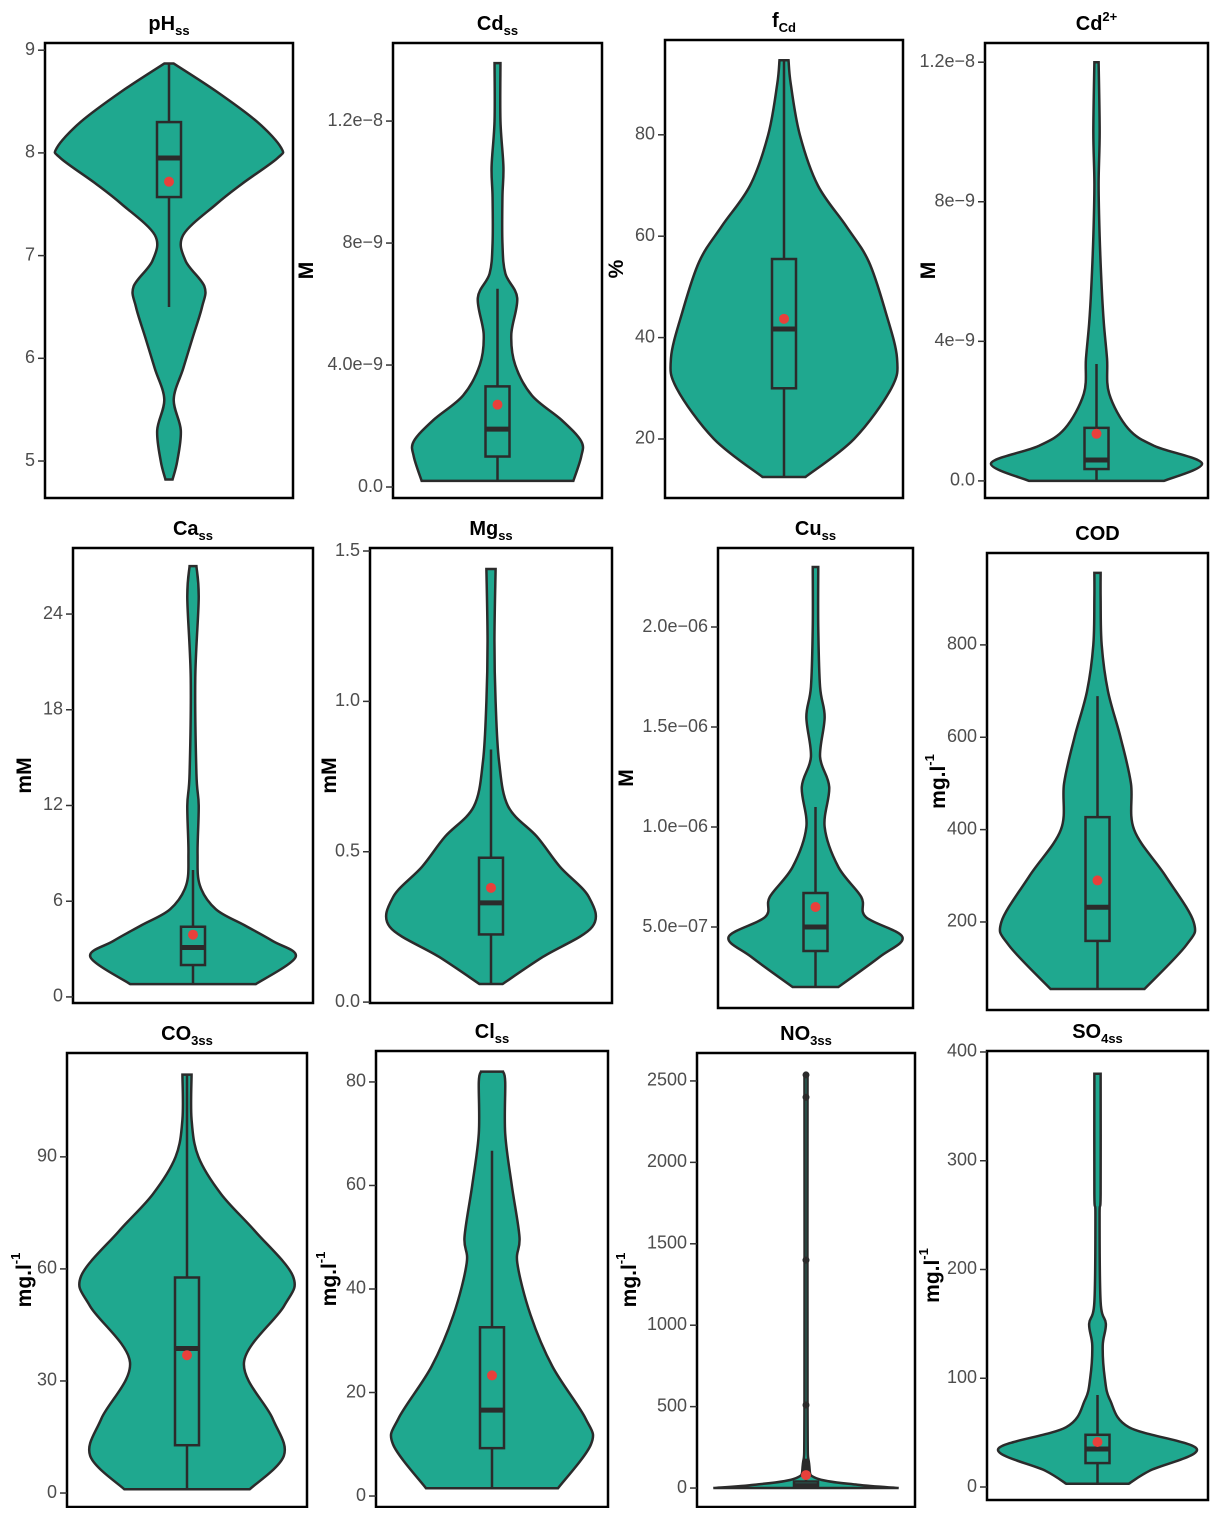 Image resolution: width=1213 pixels, height=1513 pixels. I want to click on y-tick-label: 1.5e−06, so click(675, 726).